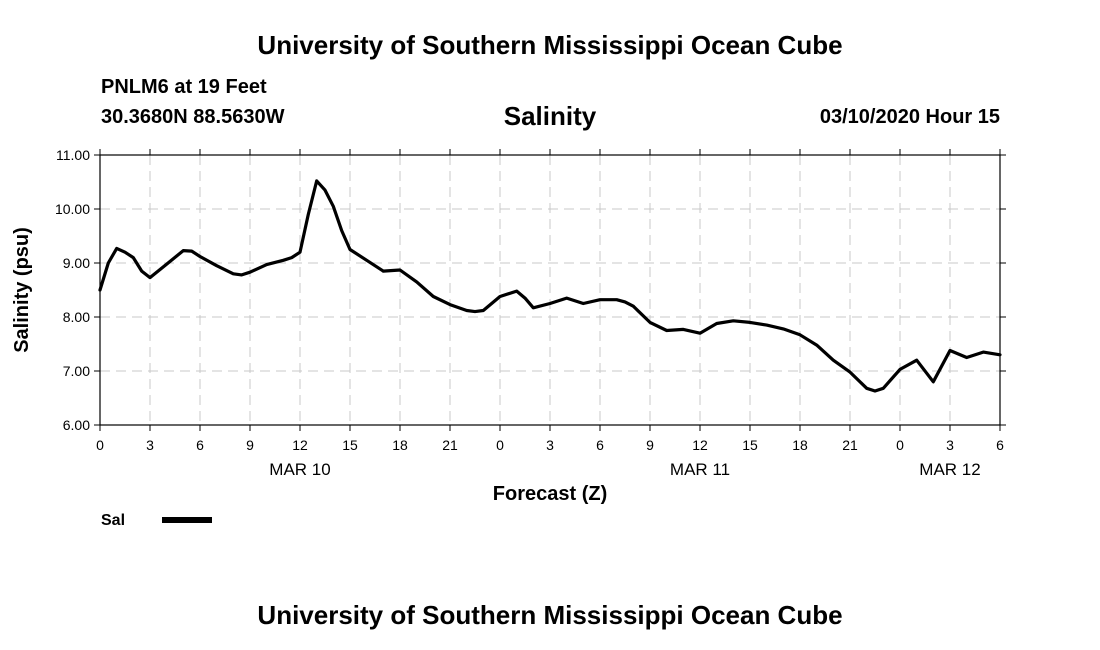 This screenshot has height=650, width=1100. Describe the element at coordinates (76, 317) in the screenshot. I see `y-tick-label: 8.00` at that location.